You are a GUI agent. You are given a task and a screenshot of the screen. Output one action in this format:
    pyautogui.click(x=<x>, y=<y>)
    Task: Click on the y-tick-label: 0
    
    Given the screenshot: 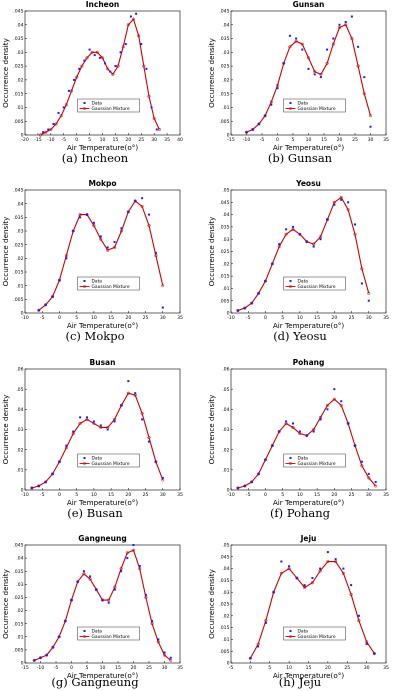 What is the action you would take?
    pyautogui.click(x=22, y=664)
    